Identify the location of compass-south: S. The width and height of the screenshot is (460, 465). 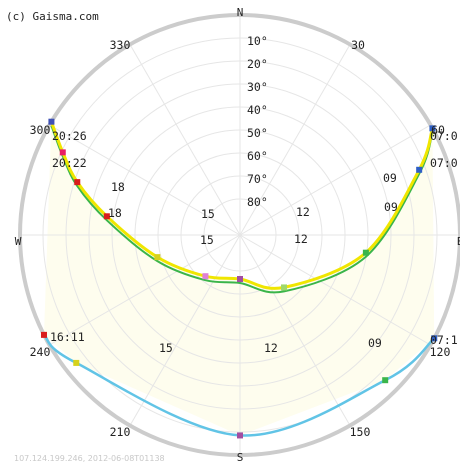
(240, 457).